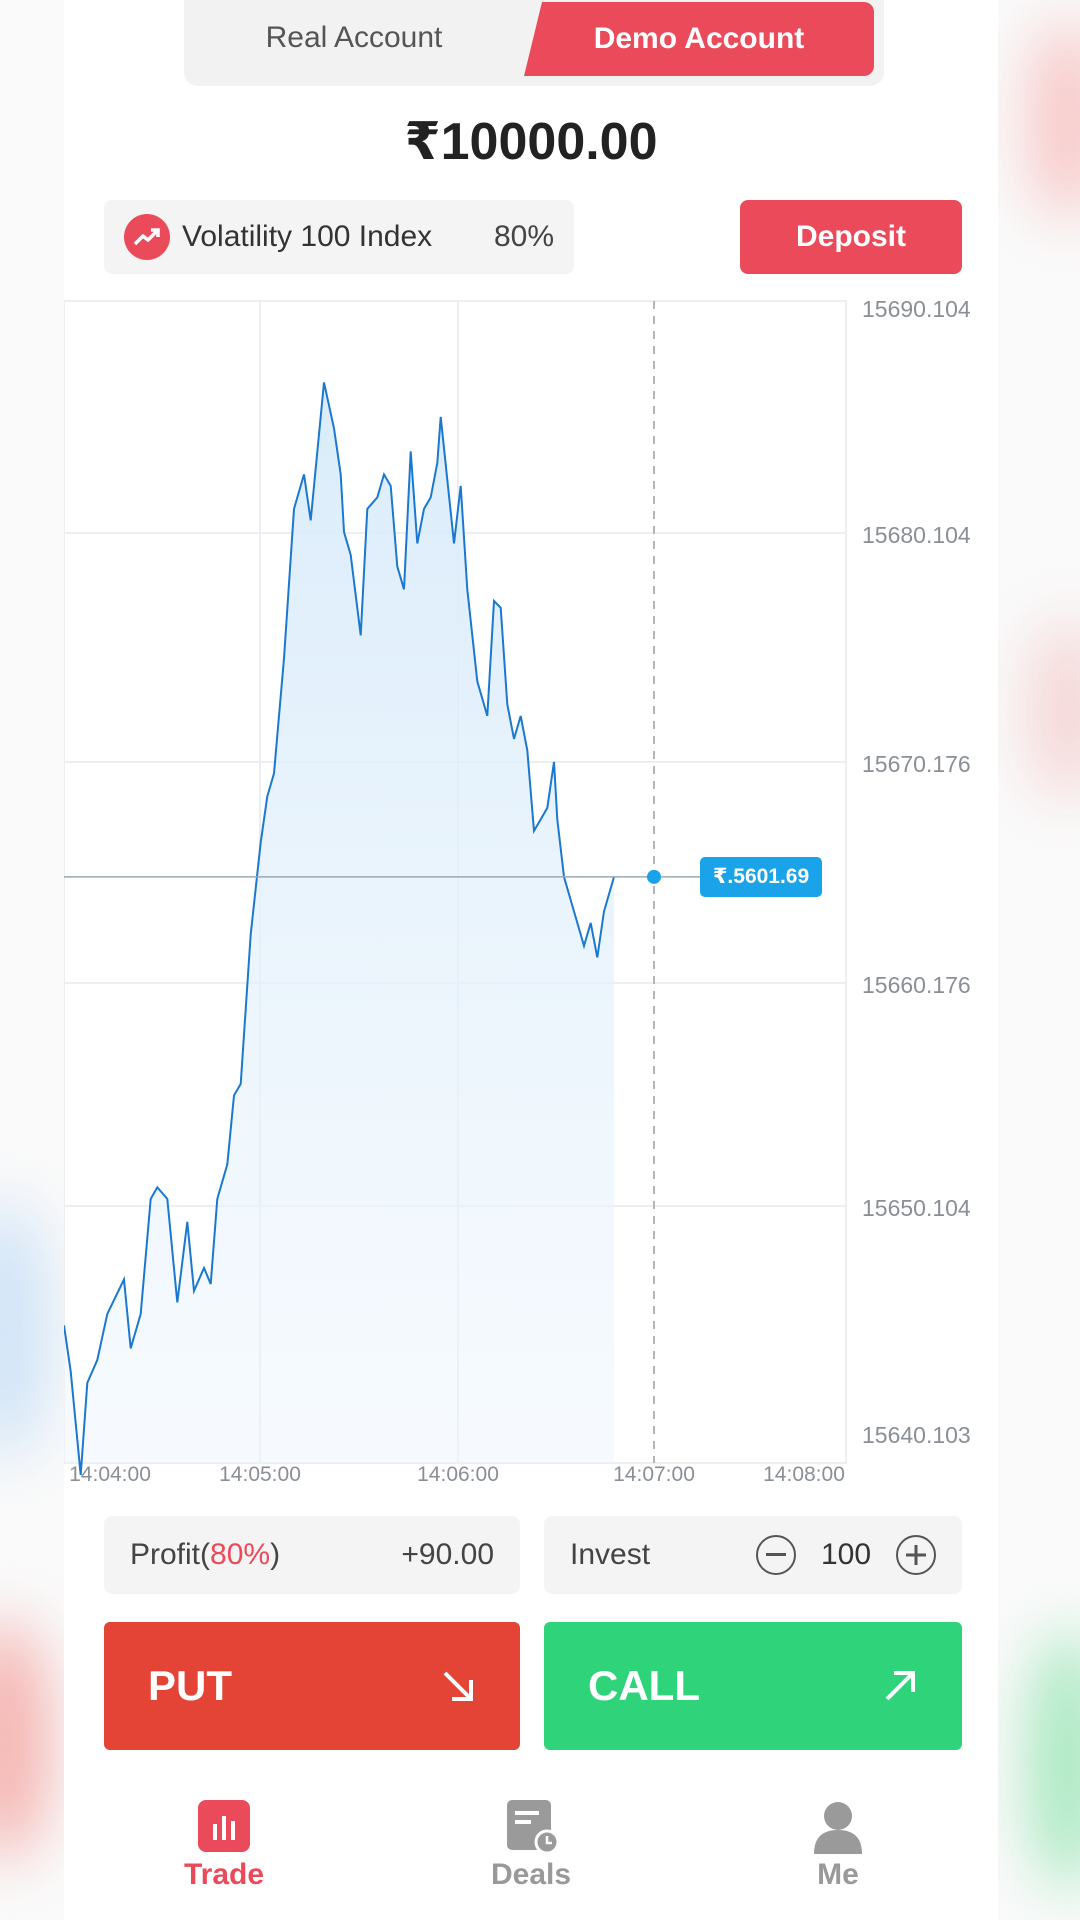 This screenshot has height=1920, width=1080. What do you see at coordinates (846, 1554) in the screenshot?
I see `invest-amount: 100` at bounding box center [846, 1554].